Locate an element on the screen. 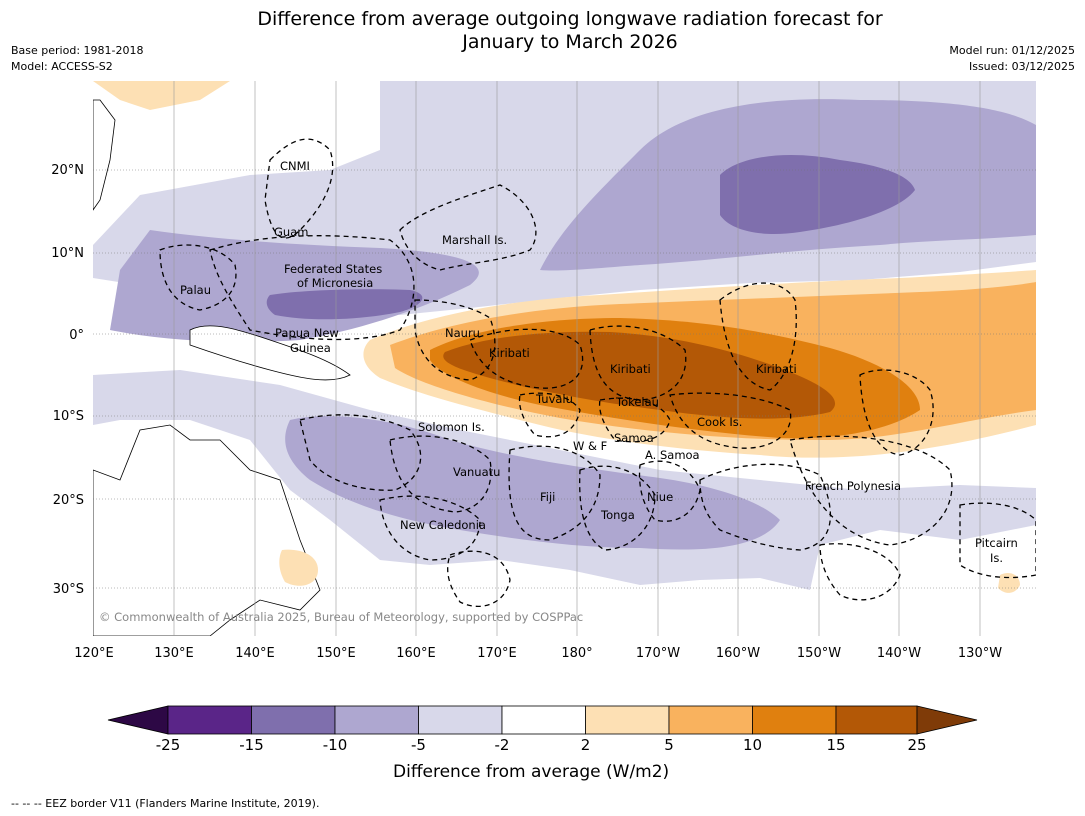 This screenshot has width=1085, height=816. base-period: Base period: 1981-2018 is located at coordinates (77, 50).